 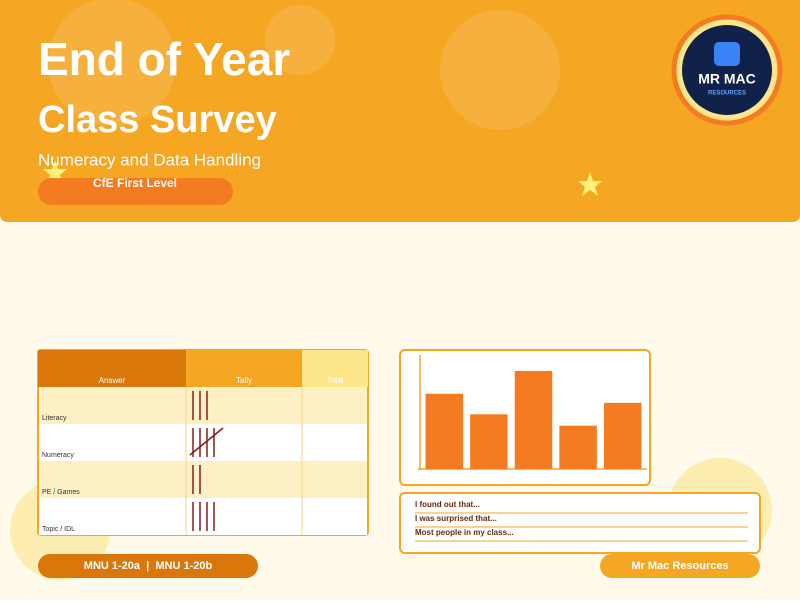 What do you see at coordinates (164, 59) in the screenshot?
I see `title: End of Year` at bounding box center [164, 59].